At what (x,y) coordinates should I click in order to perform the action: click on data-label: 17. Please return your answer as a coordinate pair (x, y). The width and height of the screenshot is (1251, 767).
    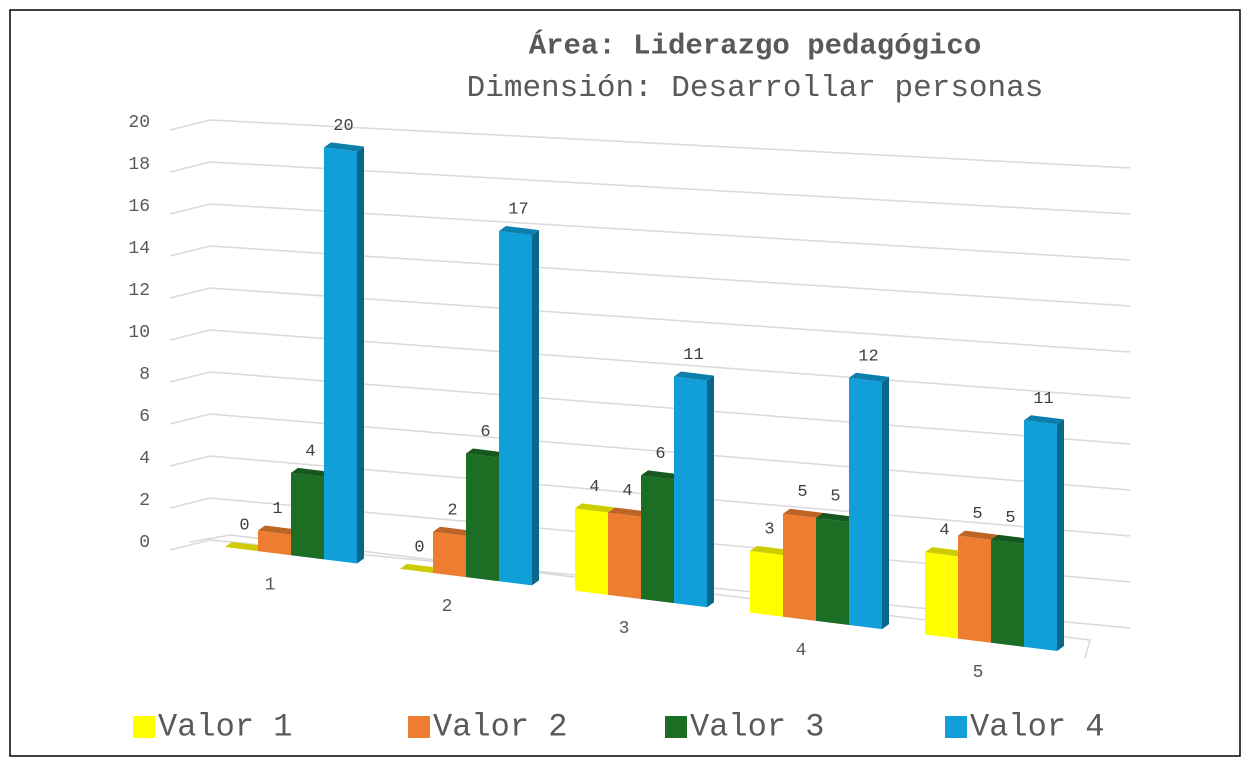
    Looking at the image, I should click on (518, 210).